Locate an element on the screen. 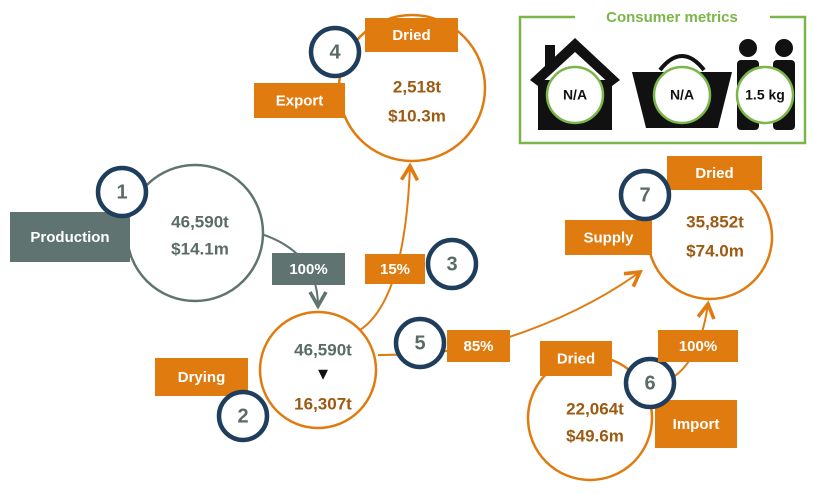 The image size is (814, 494). step-number: 7 is located at coordinates (644, 195).